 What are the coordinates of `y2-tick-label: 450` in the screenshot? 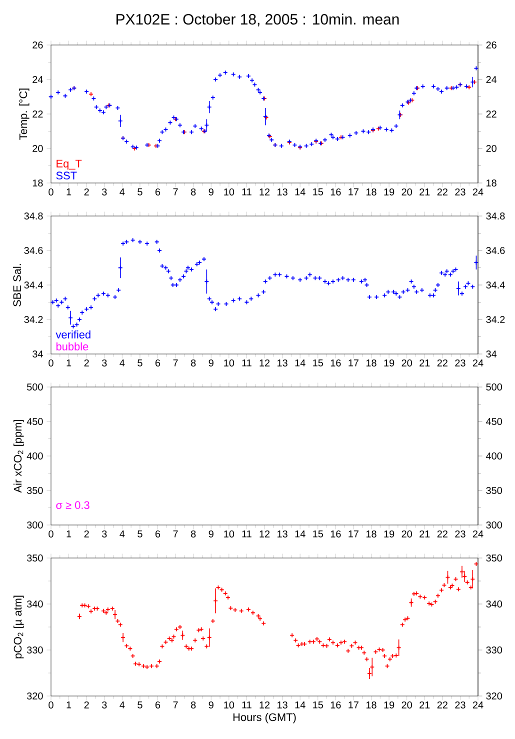 It's located at (494, 422).